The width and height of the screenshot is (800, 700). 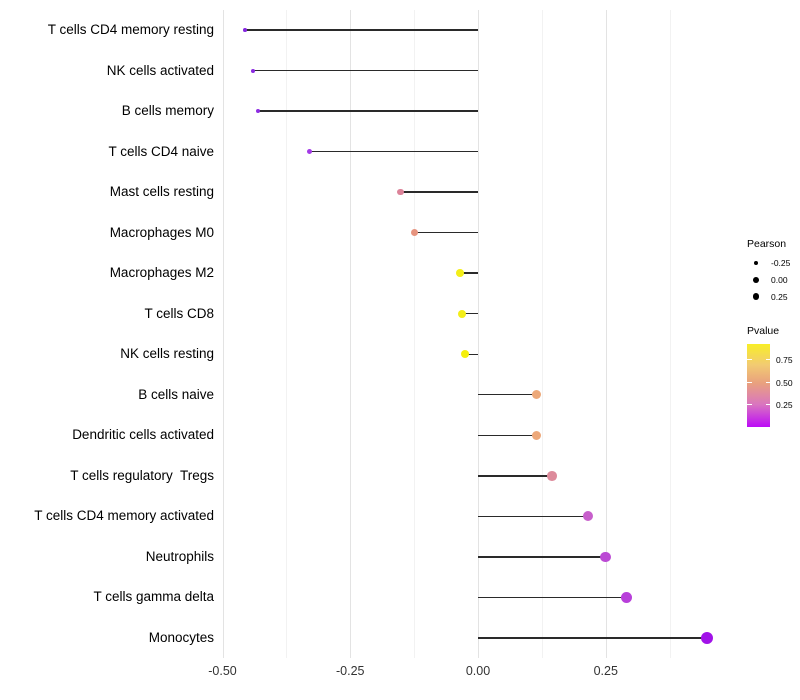 What do you see at coordinates (478, 671) in the screenshot?
I see `x-axis-tick-label: 0.00` at bounding box center [478, 671].